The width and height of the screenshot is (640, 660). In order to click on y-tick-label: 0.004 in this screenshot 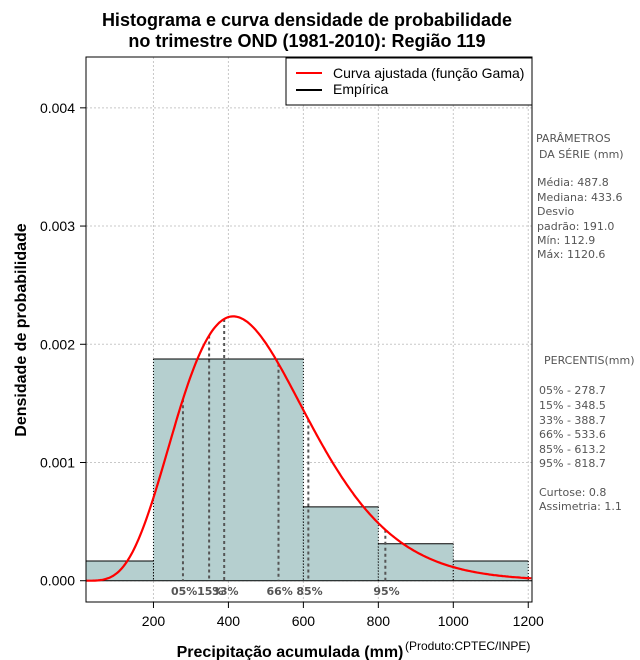, I will do `click(57, 108)`.